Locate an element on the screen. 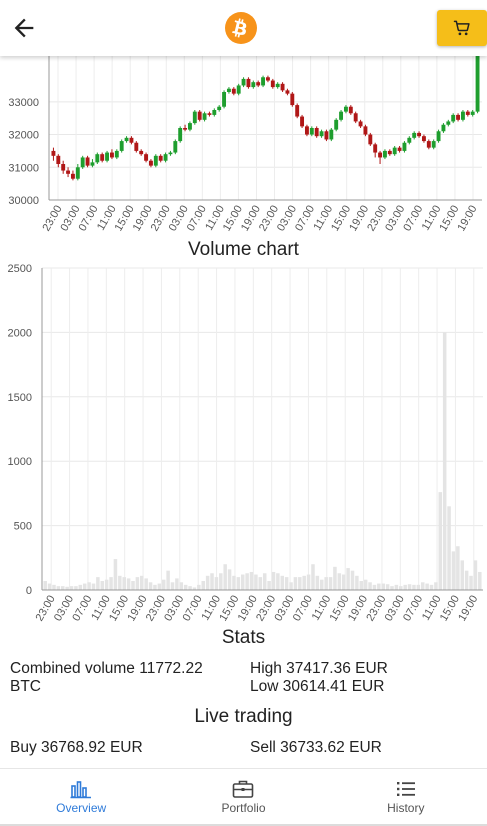  volume-y-tick-label: 0 is located at coordinates (29, 591).